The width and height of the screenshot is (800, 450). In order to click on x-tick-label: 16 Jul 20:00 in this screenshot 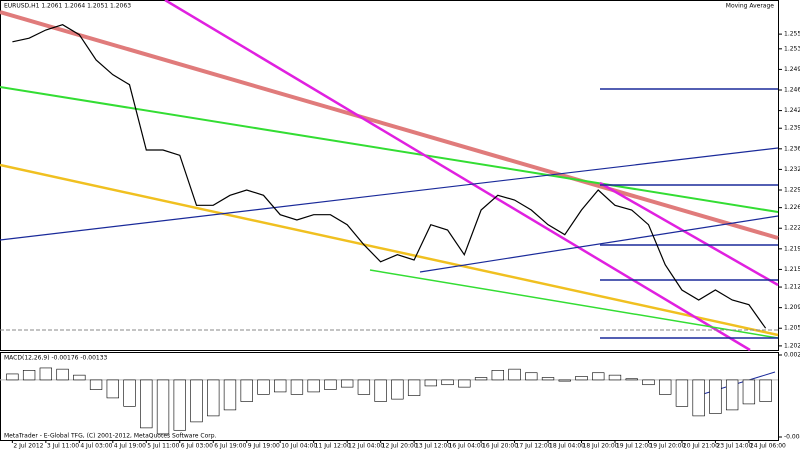, I will do `click(500, 446)`.